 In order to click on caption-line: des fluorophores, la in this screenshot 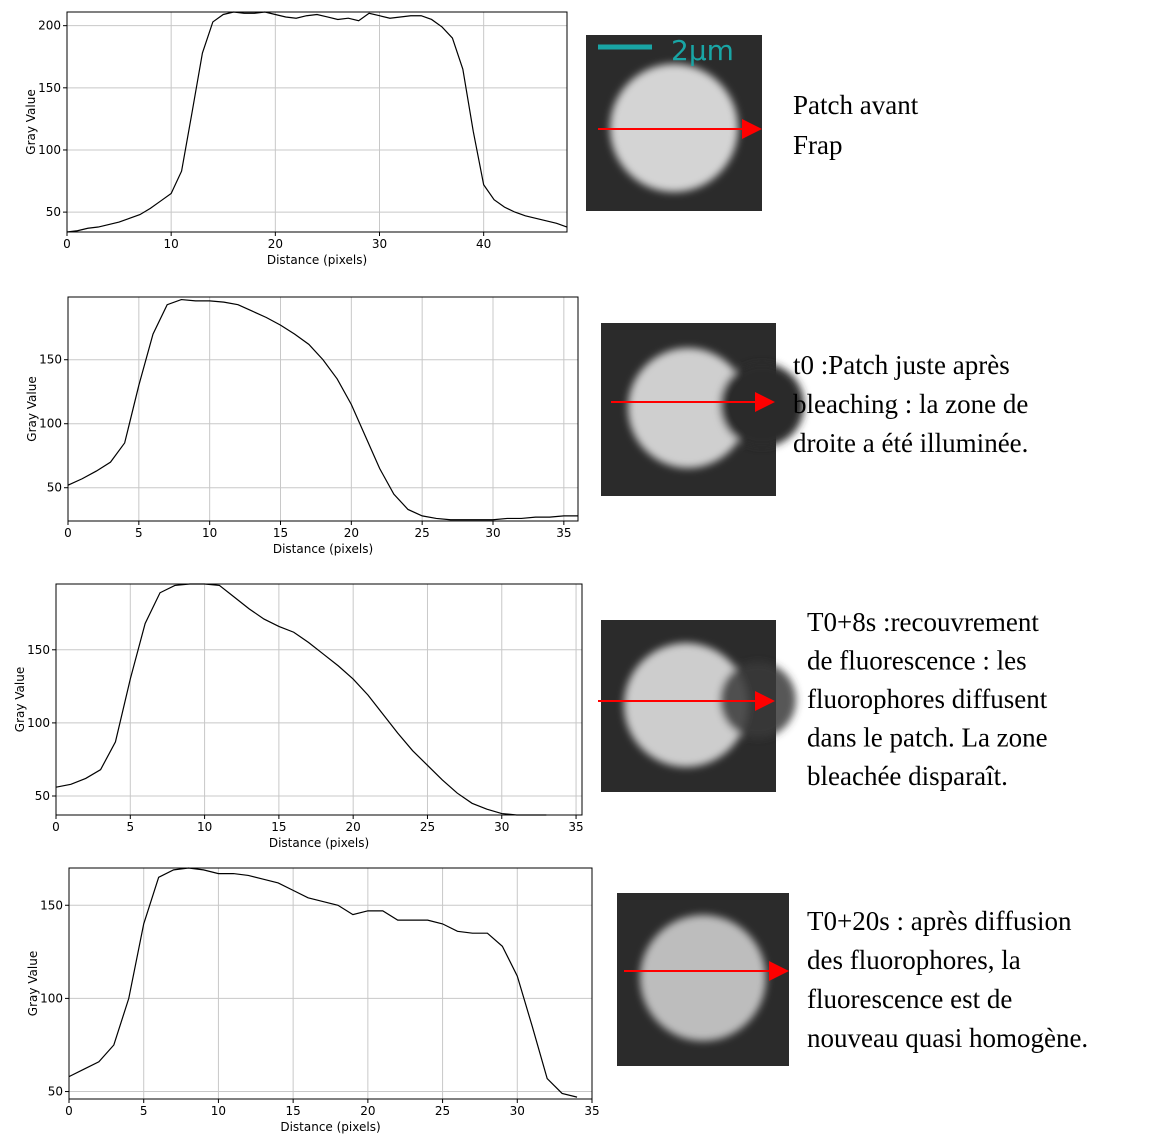, I will do `click(914, 960)`.